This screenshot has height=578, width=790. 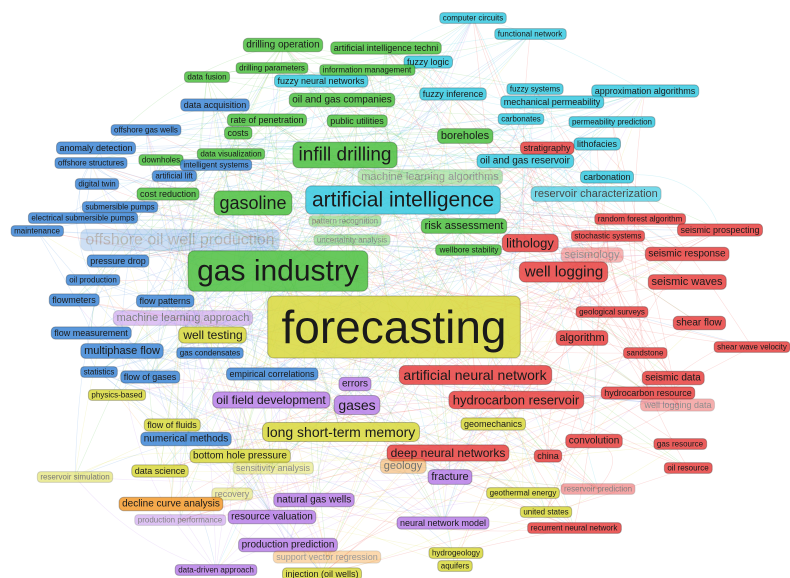 I want to click on keyword-node: sensitivity analysis, so click(x=273, y=468).